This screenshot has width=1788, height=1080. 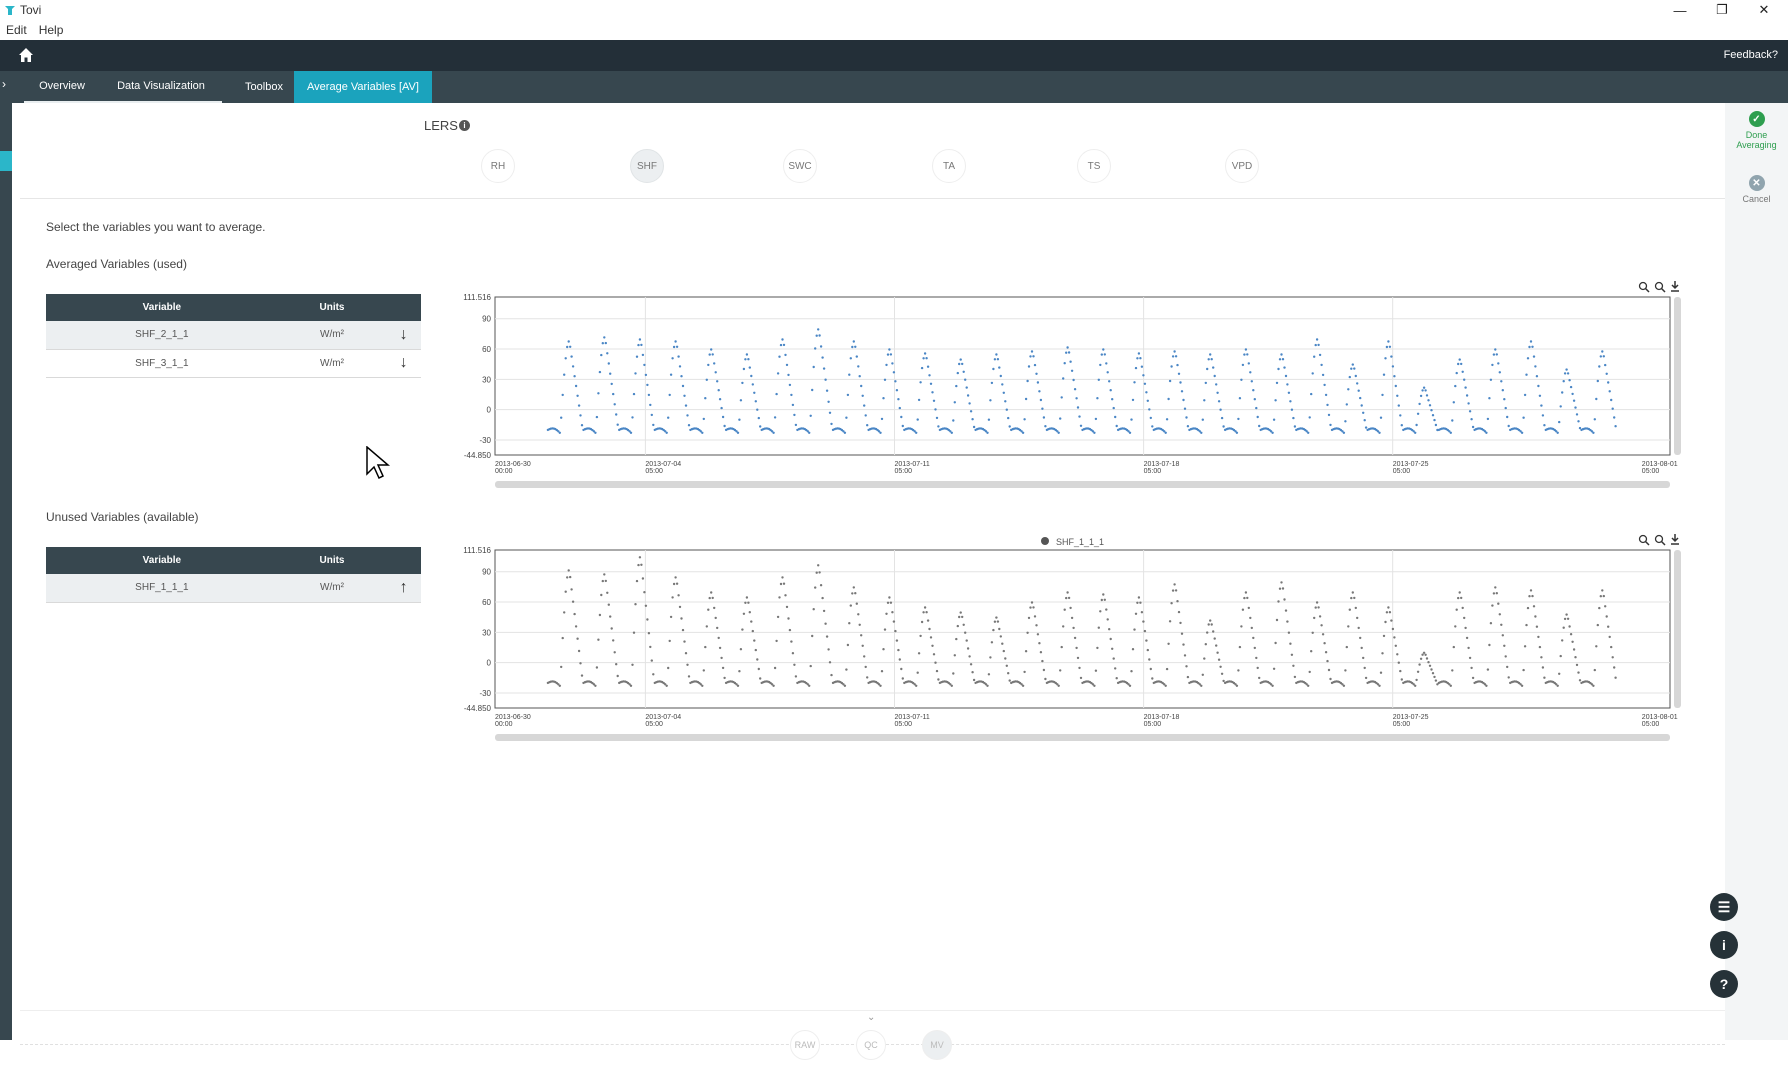 I want to click on close-icon: ✕, so click(x=1764, y=9).